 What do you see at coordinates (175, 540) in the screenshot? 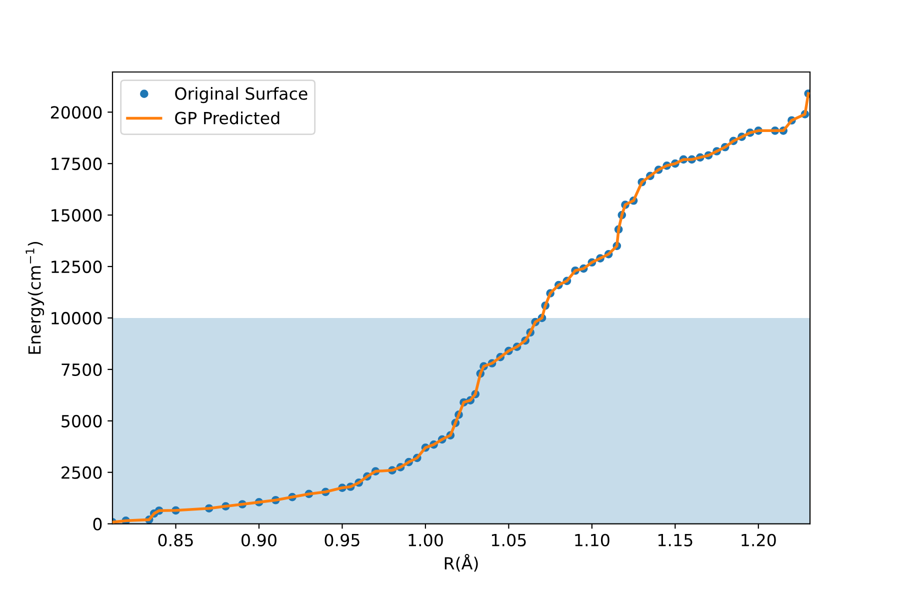
I see `x-tick-label: 0.85` at bounding box center [175, 540].